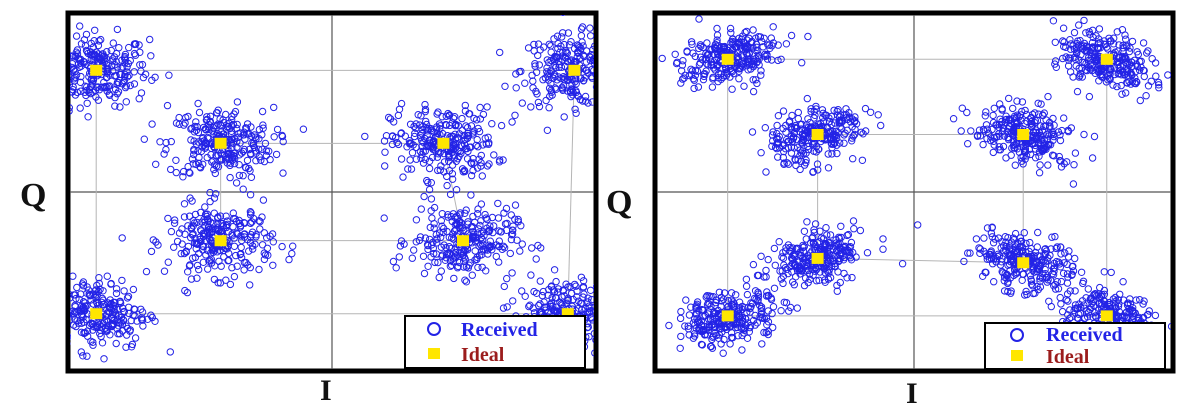  Describe the element at coordinates (495, 342) in the screenshot. I see `left-legend-box` at that location.